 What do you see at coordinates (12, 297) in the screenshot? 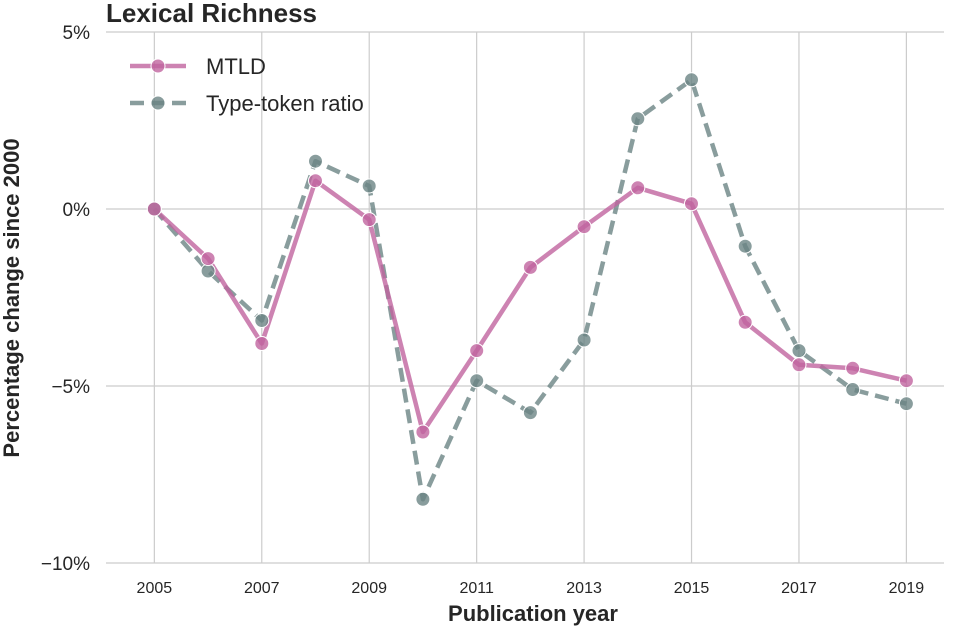
I see `y-axis-label: Percentage change since 2000` at bounding box center [12, 297].